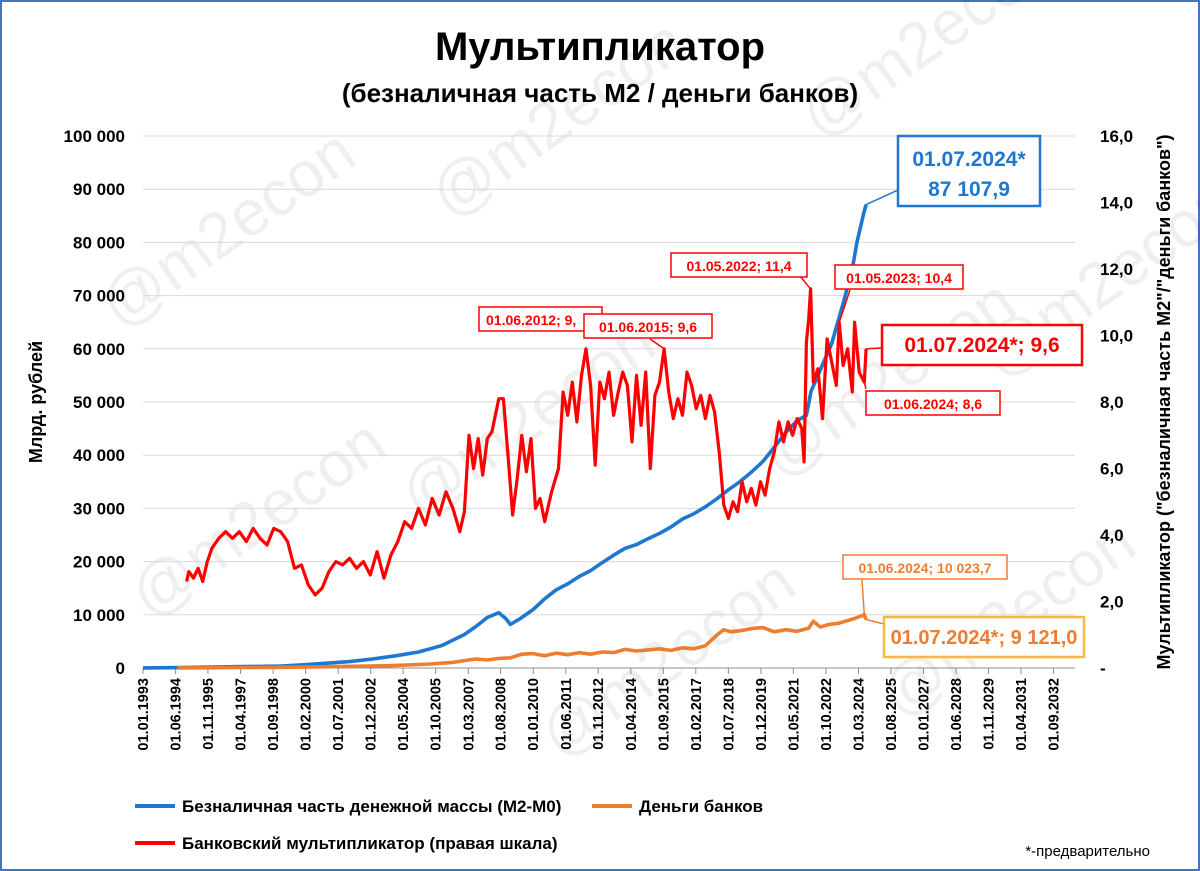 The height and width of the screenshot is (871, 1200). I want to click on callout-m2-date: 01.07.2024*, so click(969, 159).